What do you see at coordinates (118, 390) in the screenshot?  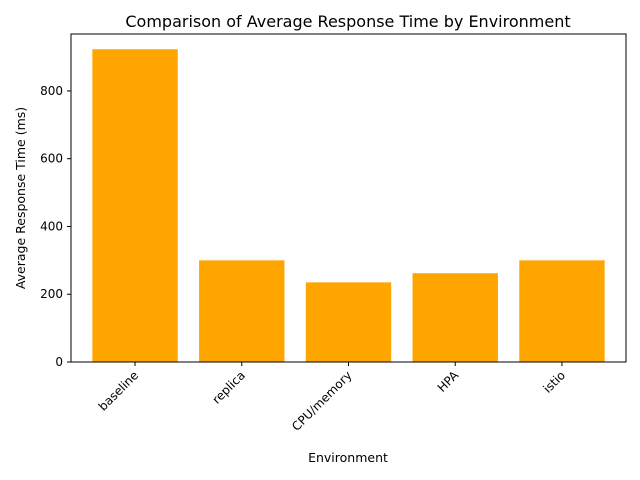 I see `x-tick-label: baseline` at bounding box center [118, 390].